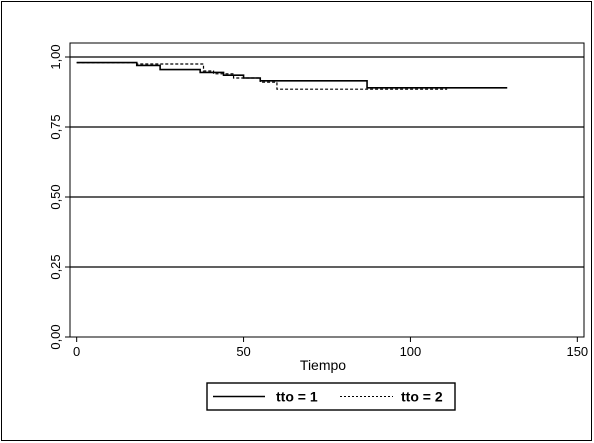  Describe the element at coordinates (76, 351) in the screenshot. I see `x-tick-label: 0` at that location.